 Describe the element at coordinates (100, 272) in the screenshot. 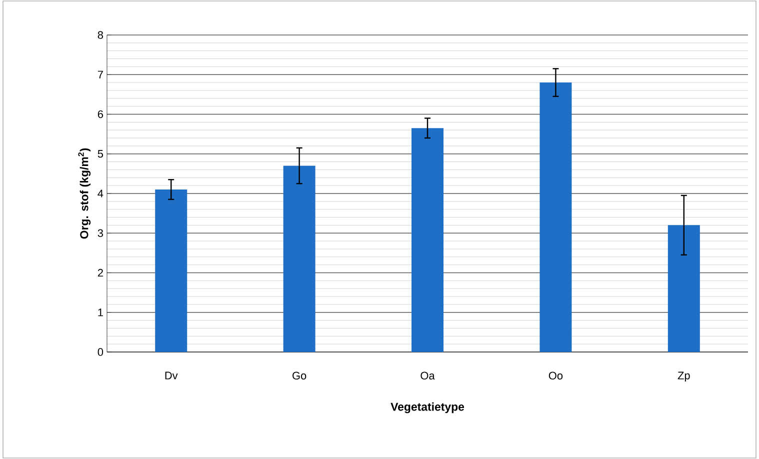

I see `y-tick-label: 2` at that location.